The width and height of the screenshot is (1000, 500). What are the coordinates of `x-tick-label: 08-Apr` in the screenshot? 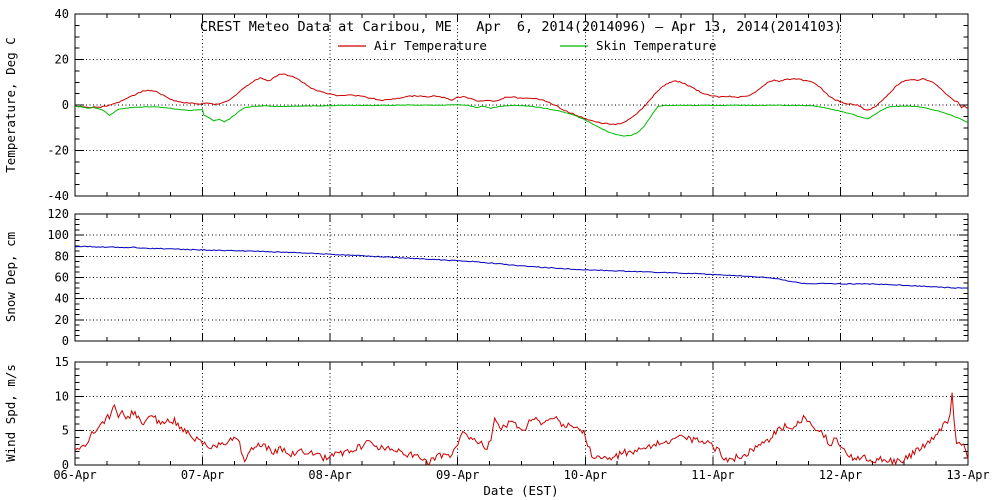 It's located at (329, 475).